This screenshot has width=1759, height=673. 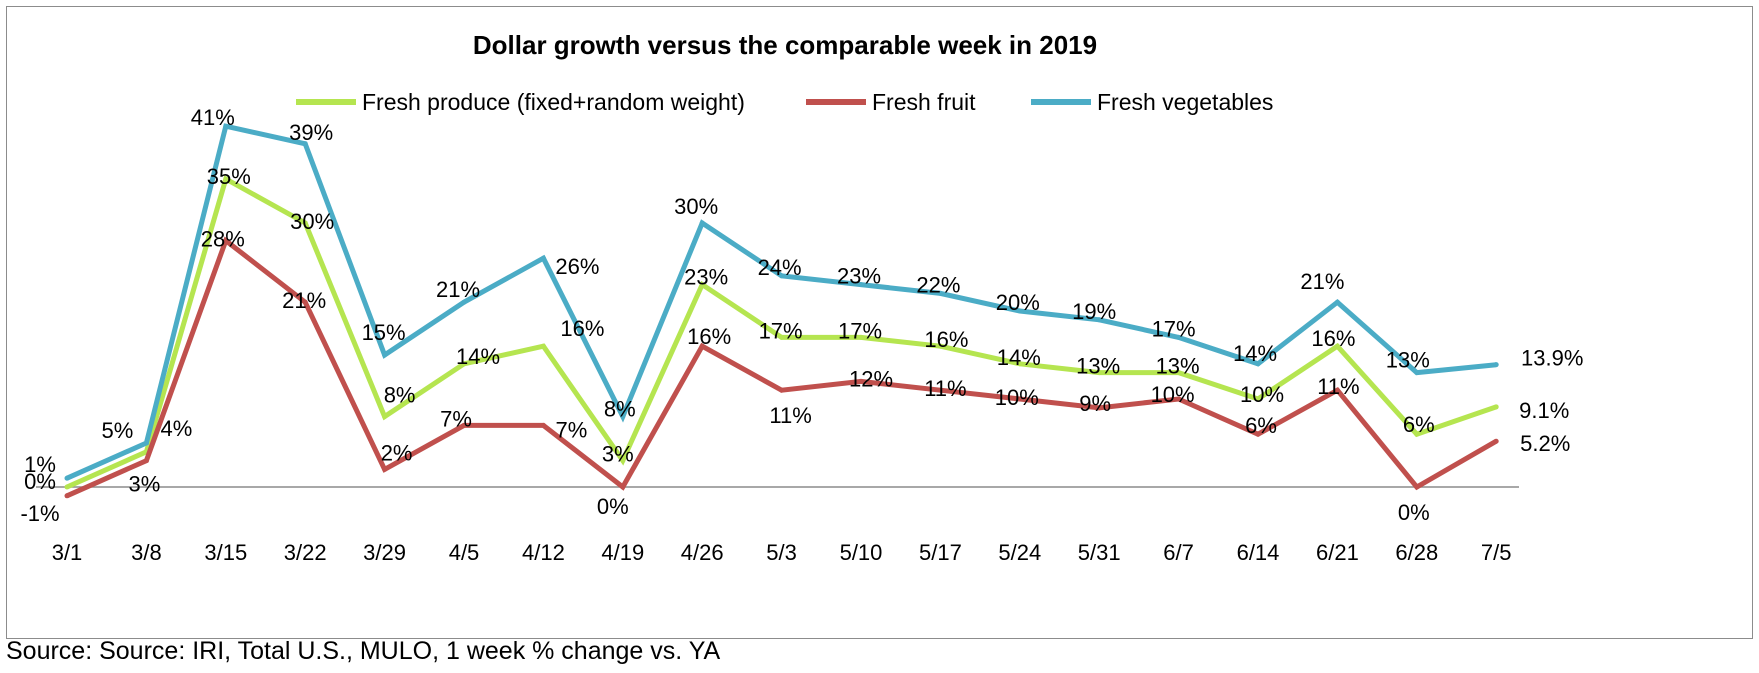 I want to click on x-tick-label: 6/14, so click(x=1258, y=552).